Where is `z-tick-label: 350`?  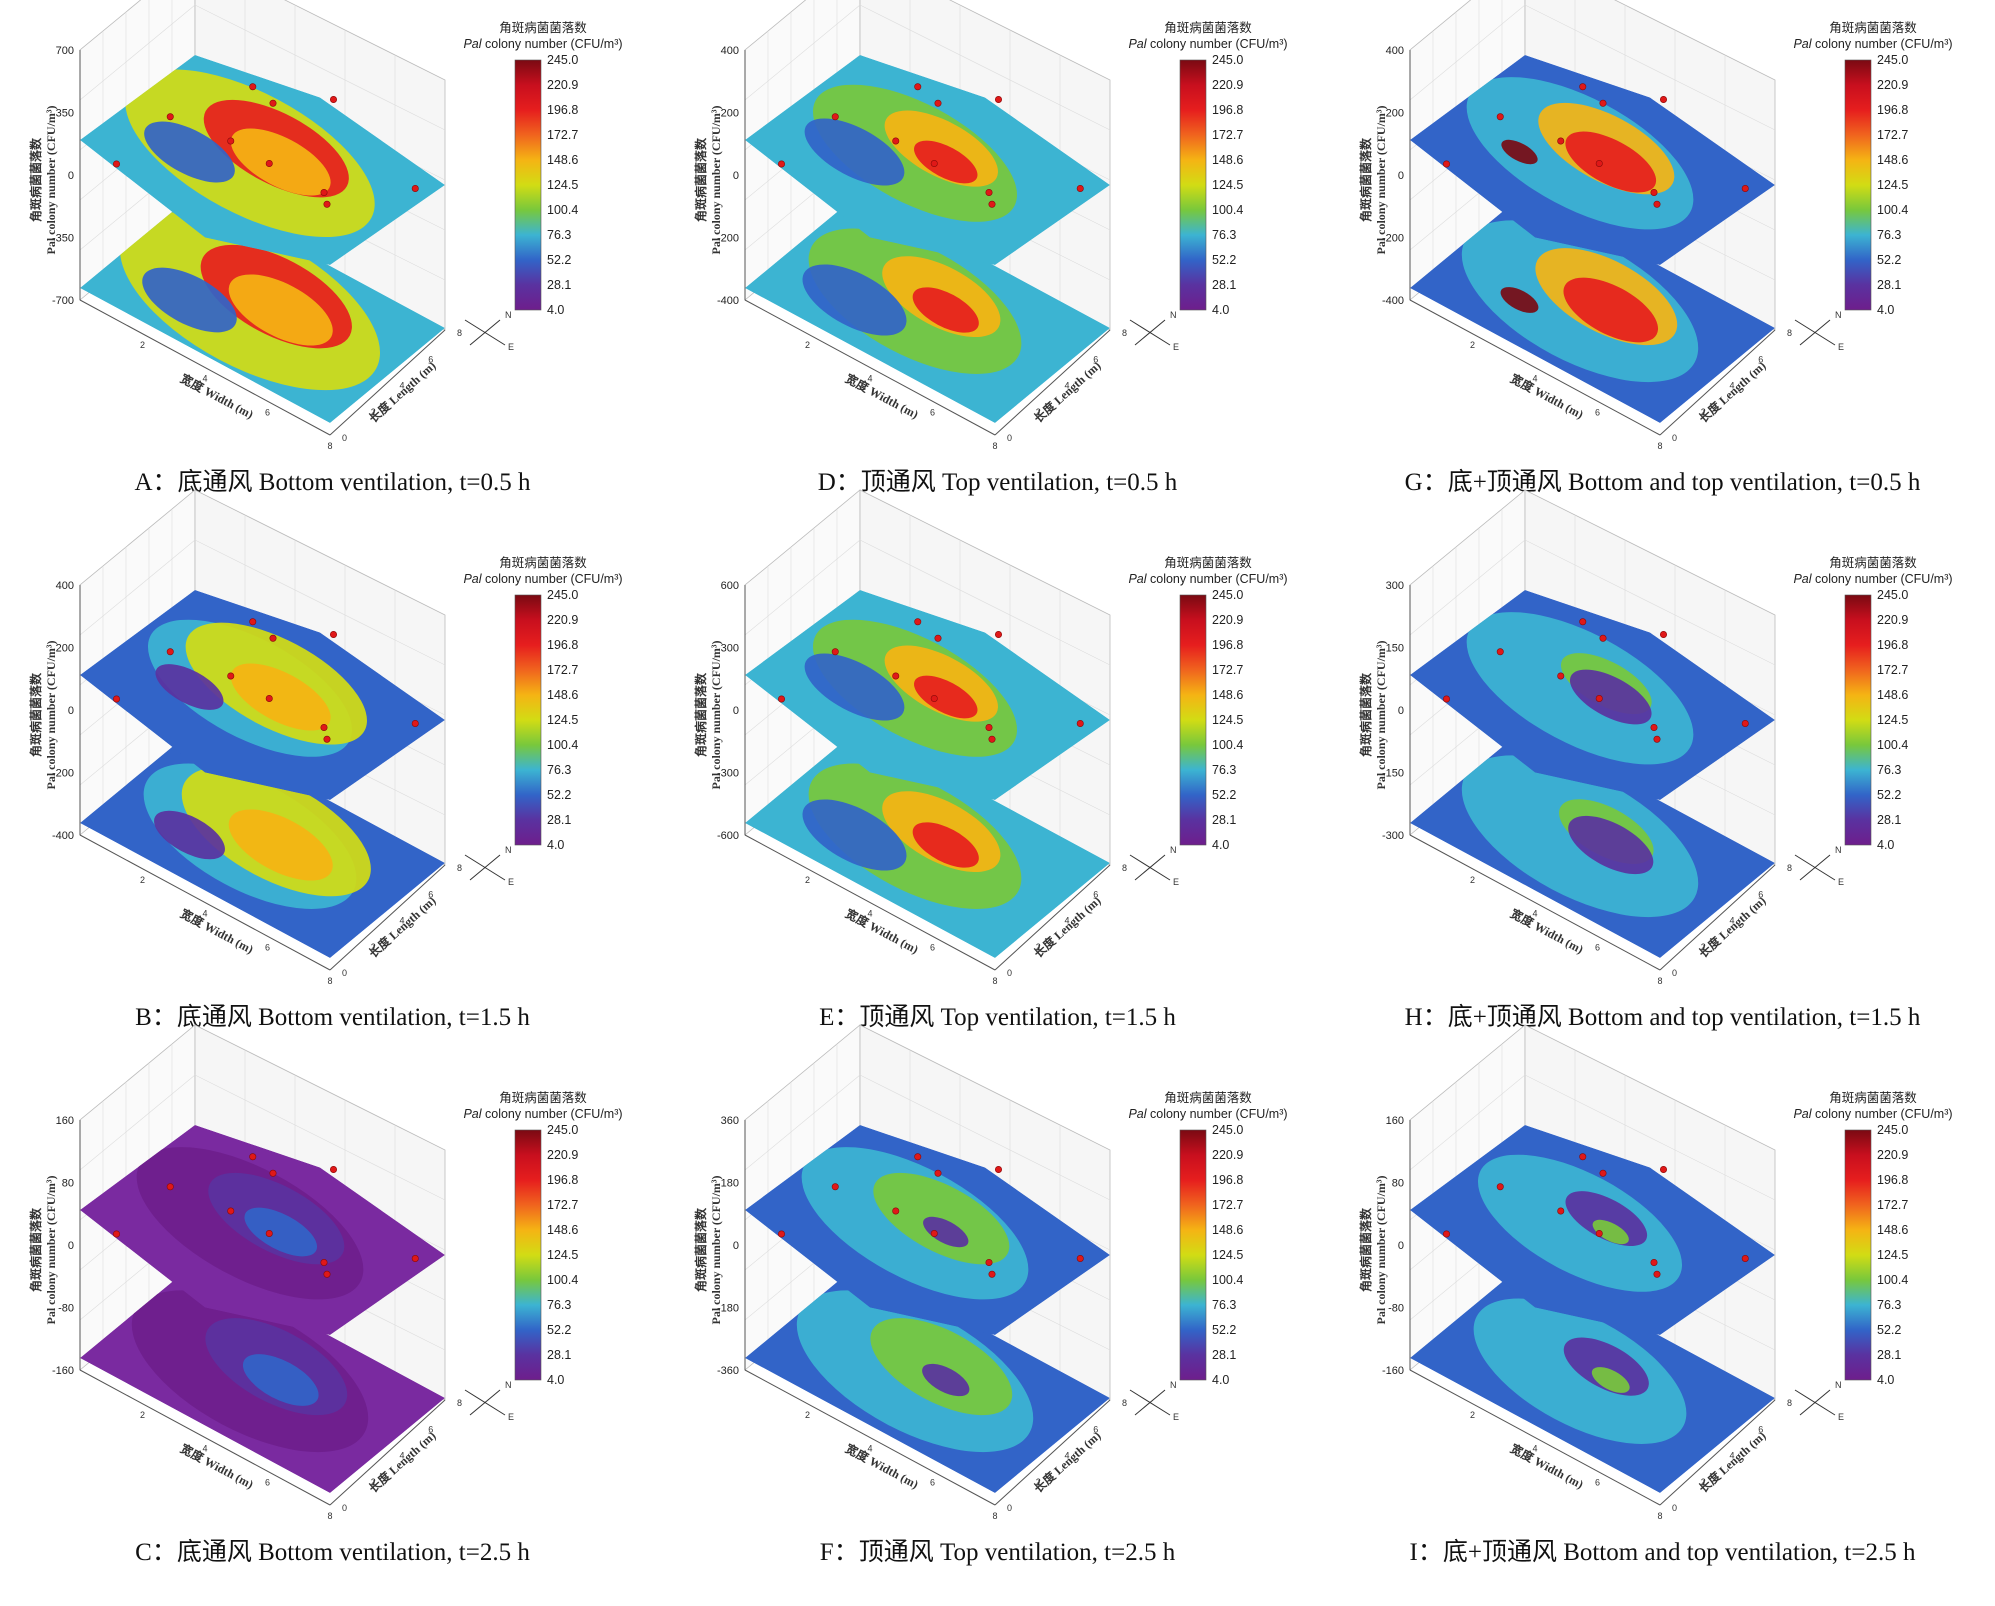 z-tick-label: 350 is located at coordinates (65, 114).